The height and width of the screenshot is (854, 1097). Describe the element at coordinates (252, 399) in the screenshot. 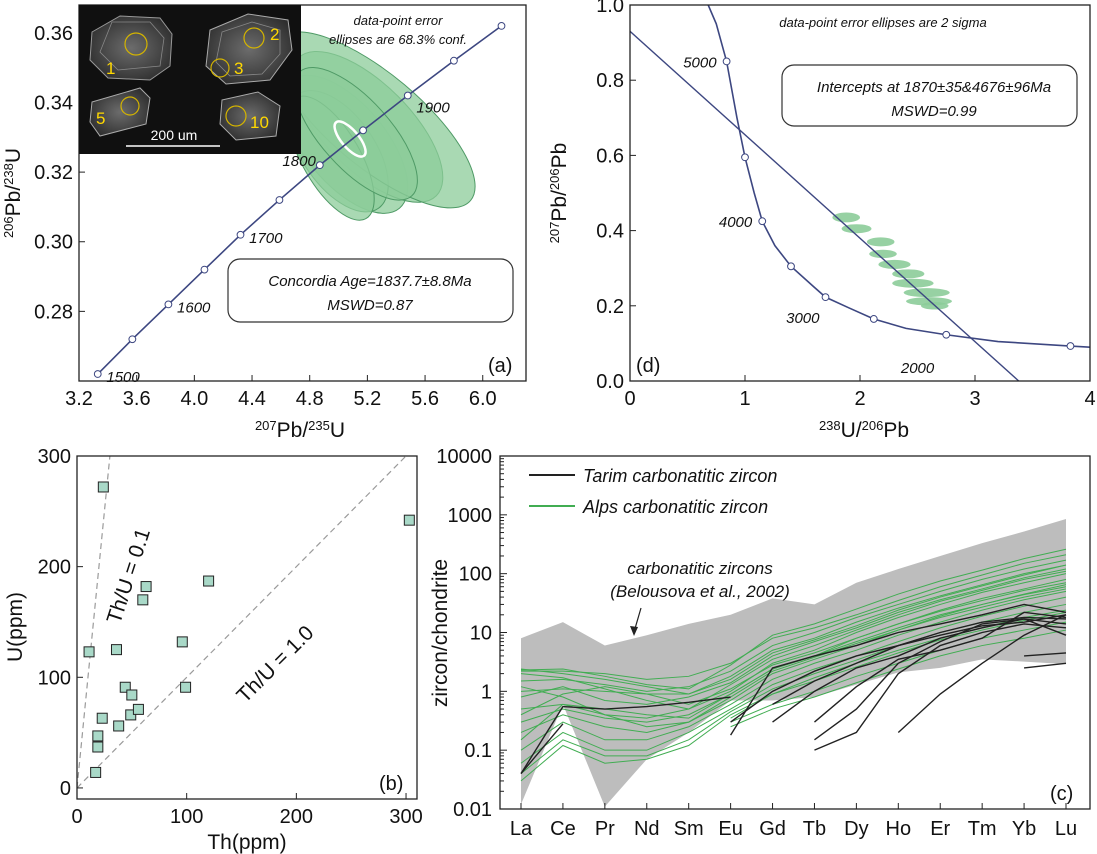

I see `x-tick-label-a-3: 4.4` at that location.